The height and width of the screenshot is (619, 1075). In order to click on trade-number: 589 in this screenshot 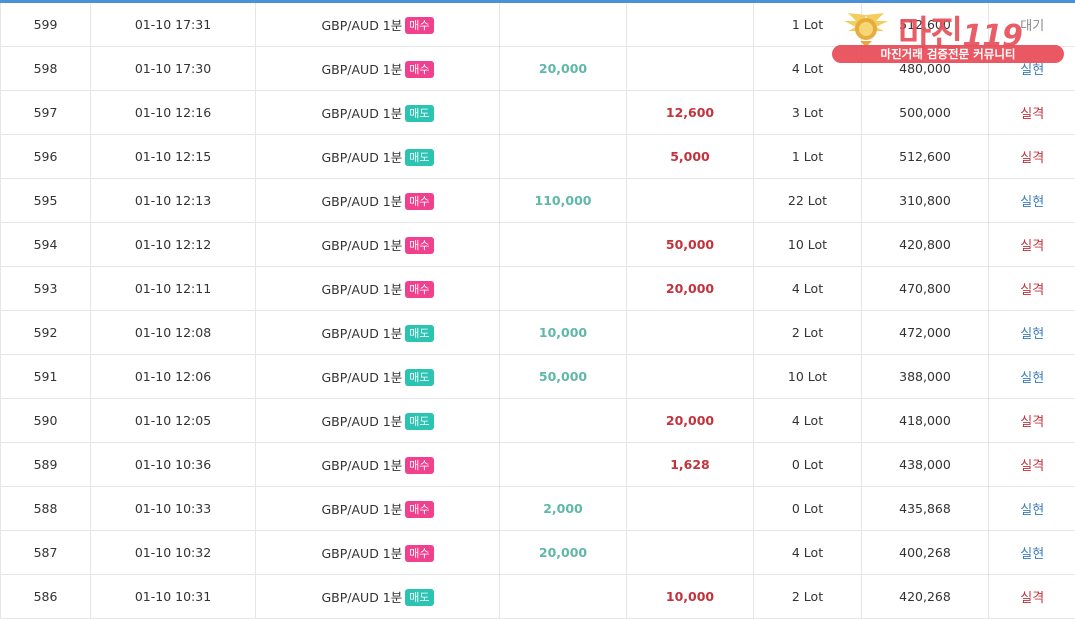, I will do `click(46, 465)`.